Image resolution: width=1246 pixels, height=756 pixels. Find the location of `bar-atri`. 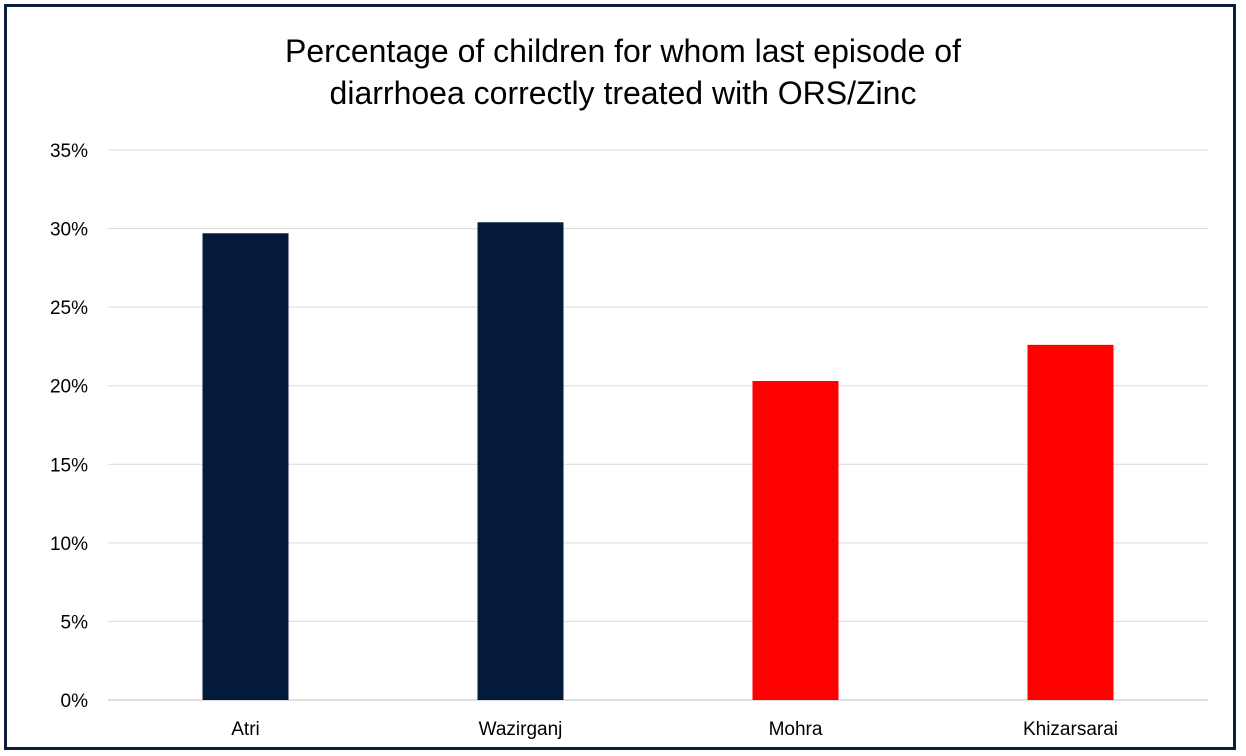

bar-atri is located at coordinates (245, 467).